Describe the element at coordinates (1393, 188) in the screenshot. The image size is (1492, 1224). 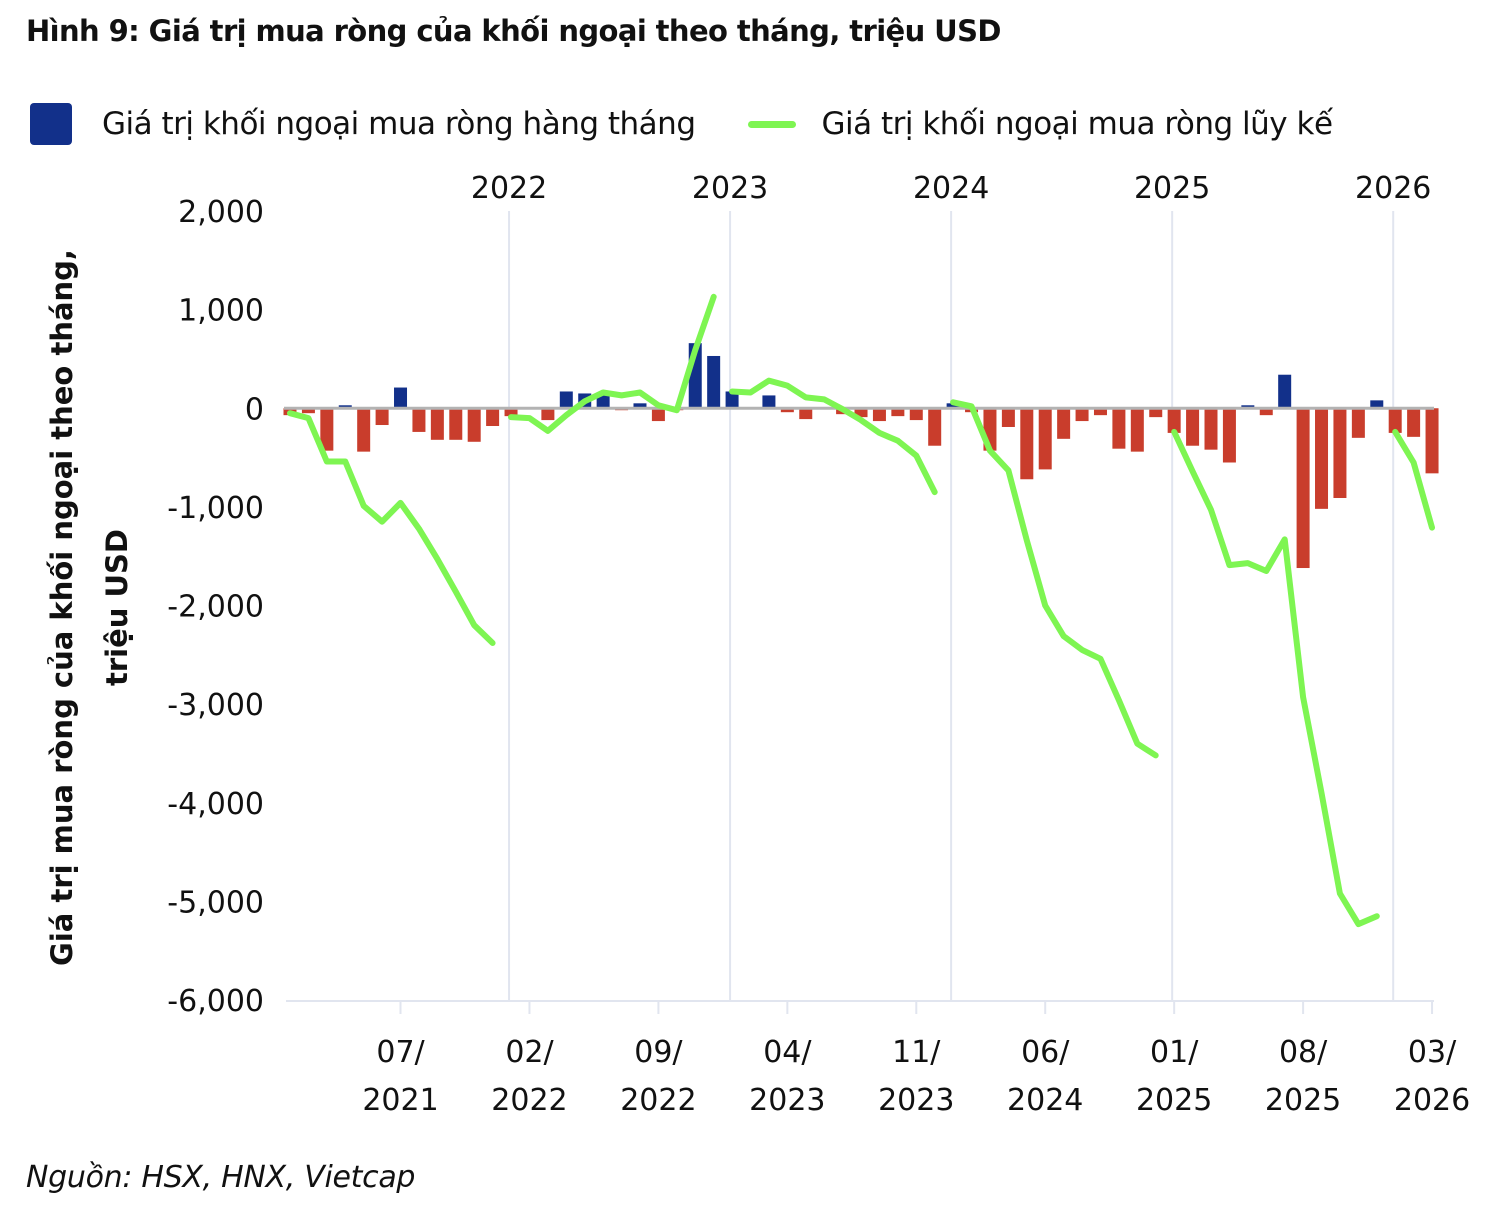
I see `year-label: 2026` at that location.